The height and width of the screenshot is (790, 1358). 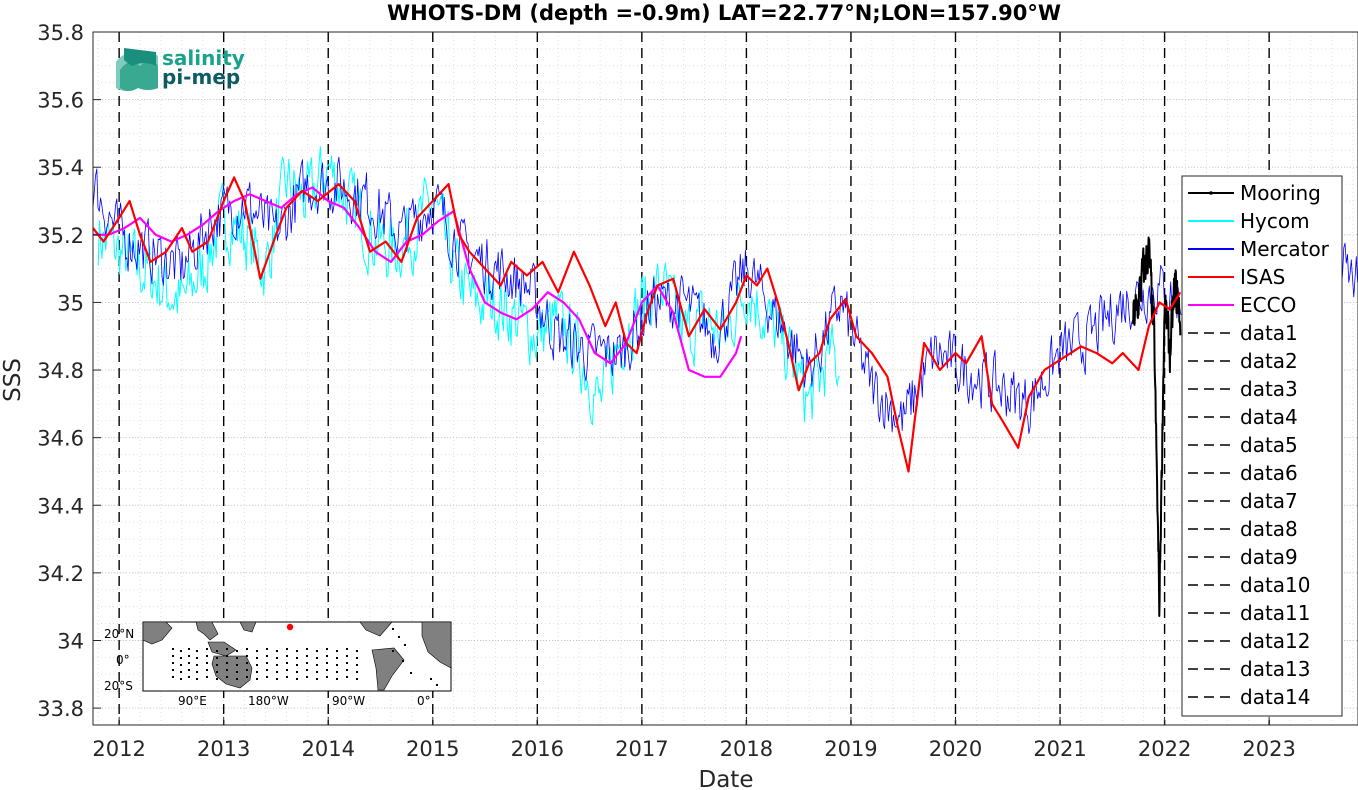 I want to click on inset-lat-label-0: 0°, so click(x=123, y=660).